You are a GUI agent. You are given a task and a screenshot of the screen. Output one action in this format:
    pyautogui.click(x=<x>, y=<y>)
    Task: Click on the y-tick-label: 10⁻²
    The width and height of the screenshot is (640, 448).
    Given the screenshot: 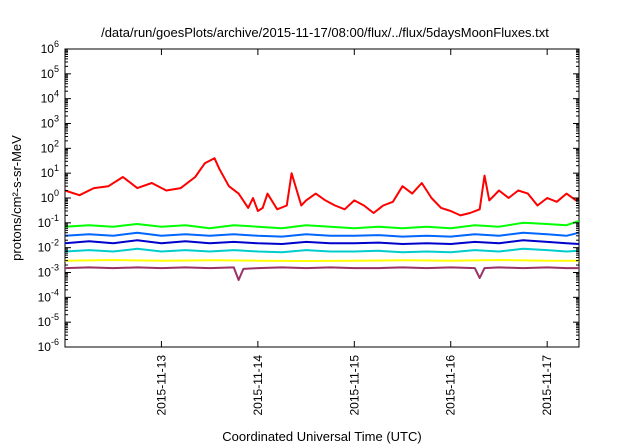 What is the action you would take?
    pyautogui.click(x=48, y=246)
    